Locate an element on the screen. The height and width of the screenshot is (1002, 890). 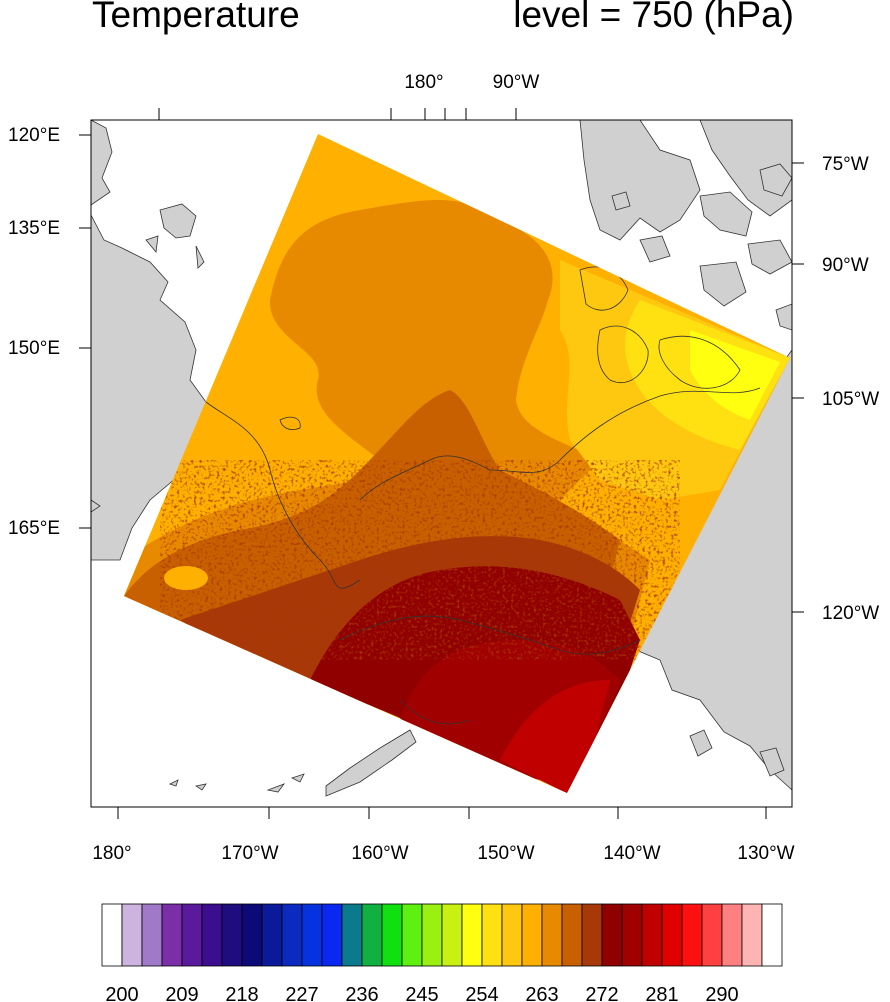
colorbar is located at coordinates (442, 935).